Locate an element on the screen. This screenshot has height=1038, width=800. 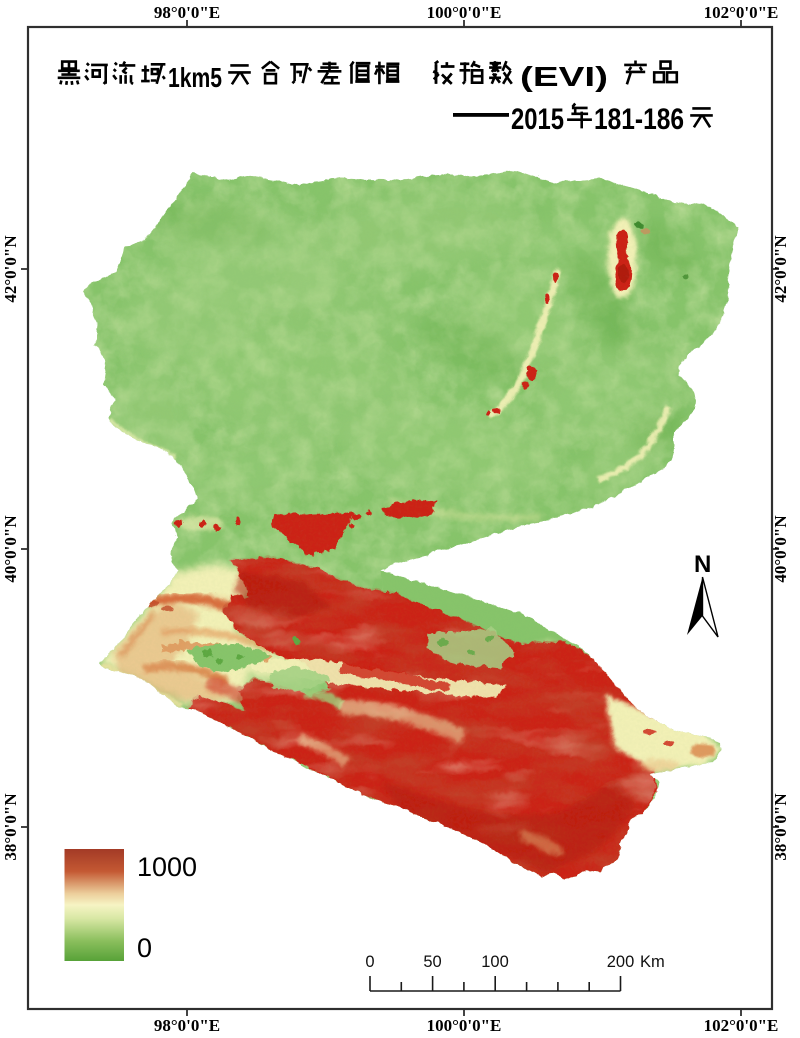
svg-text: 200 is located at coordinates (621, 962).